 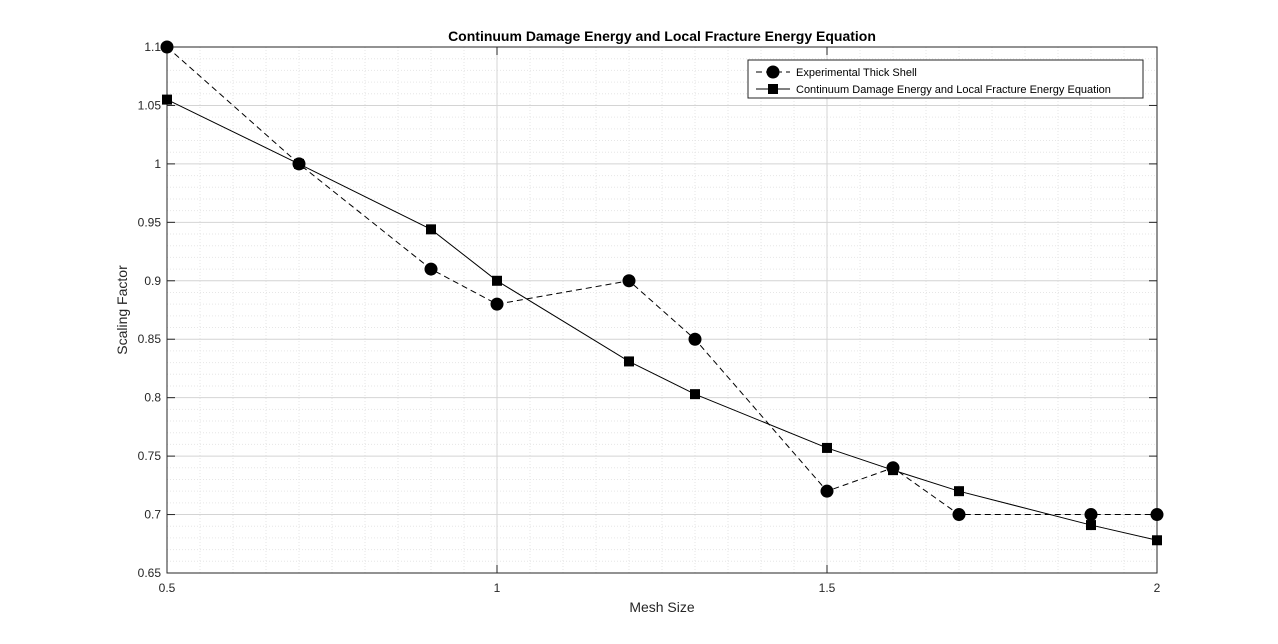 What do you see at coordinates (122, 310) in the screenshot?
I see `y-axis-title: Scaling Factor` at bounding box center [122, 310].